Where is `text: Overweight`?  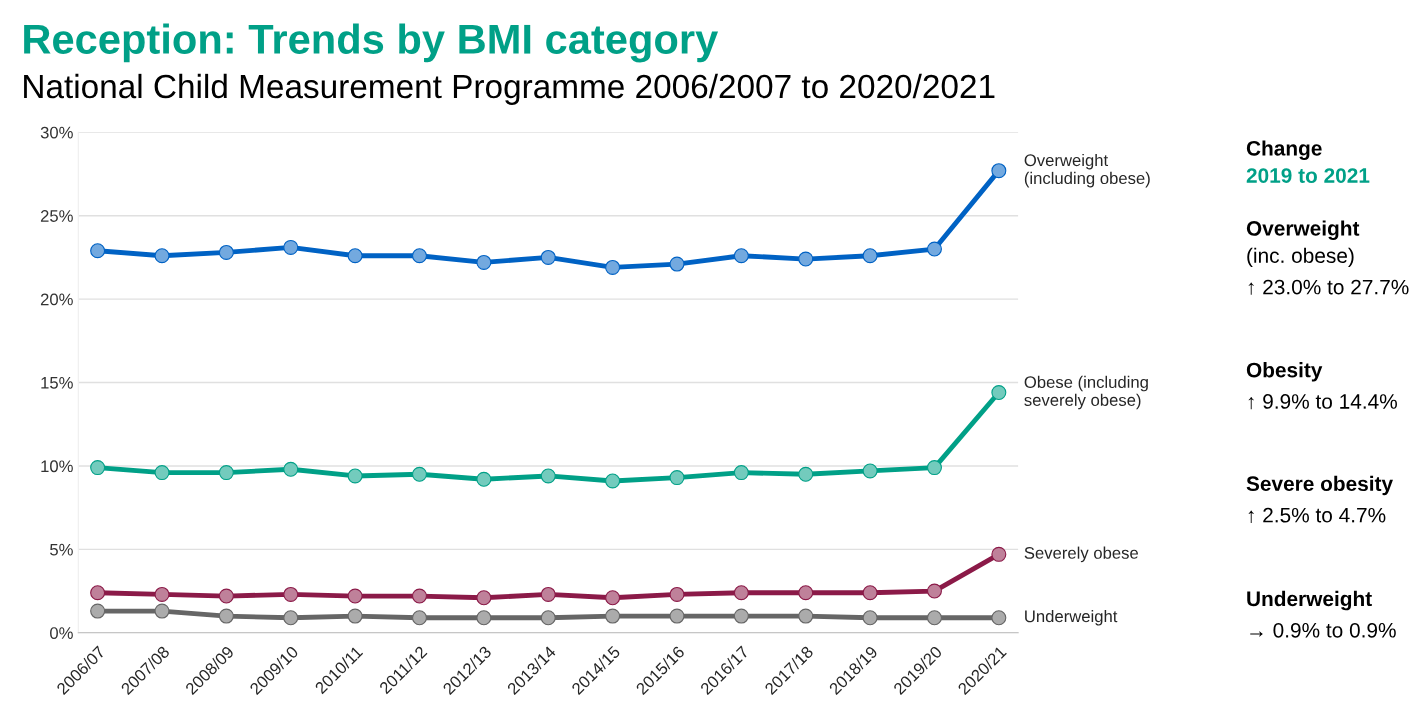
text: Overweight is located at coordinates (1303, 230).